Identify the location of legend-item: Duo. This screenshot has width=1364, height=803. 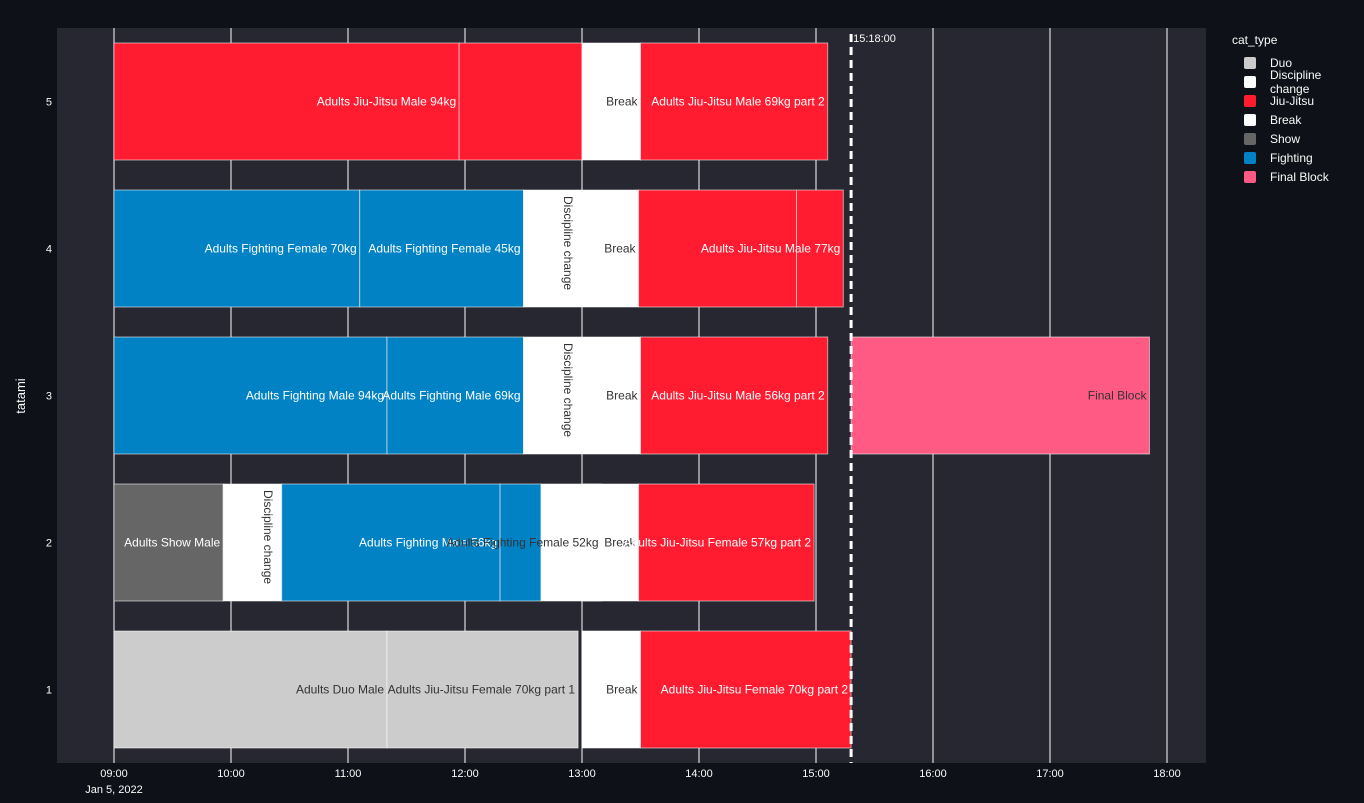
(1298, 62).